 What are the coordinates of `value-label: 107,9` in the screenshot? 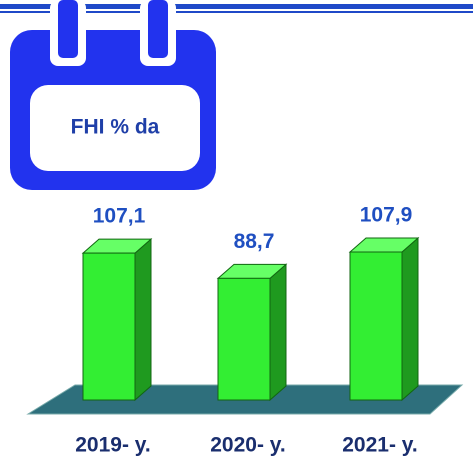 It's located at (386, 215).